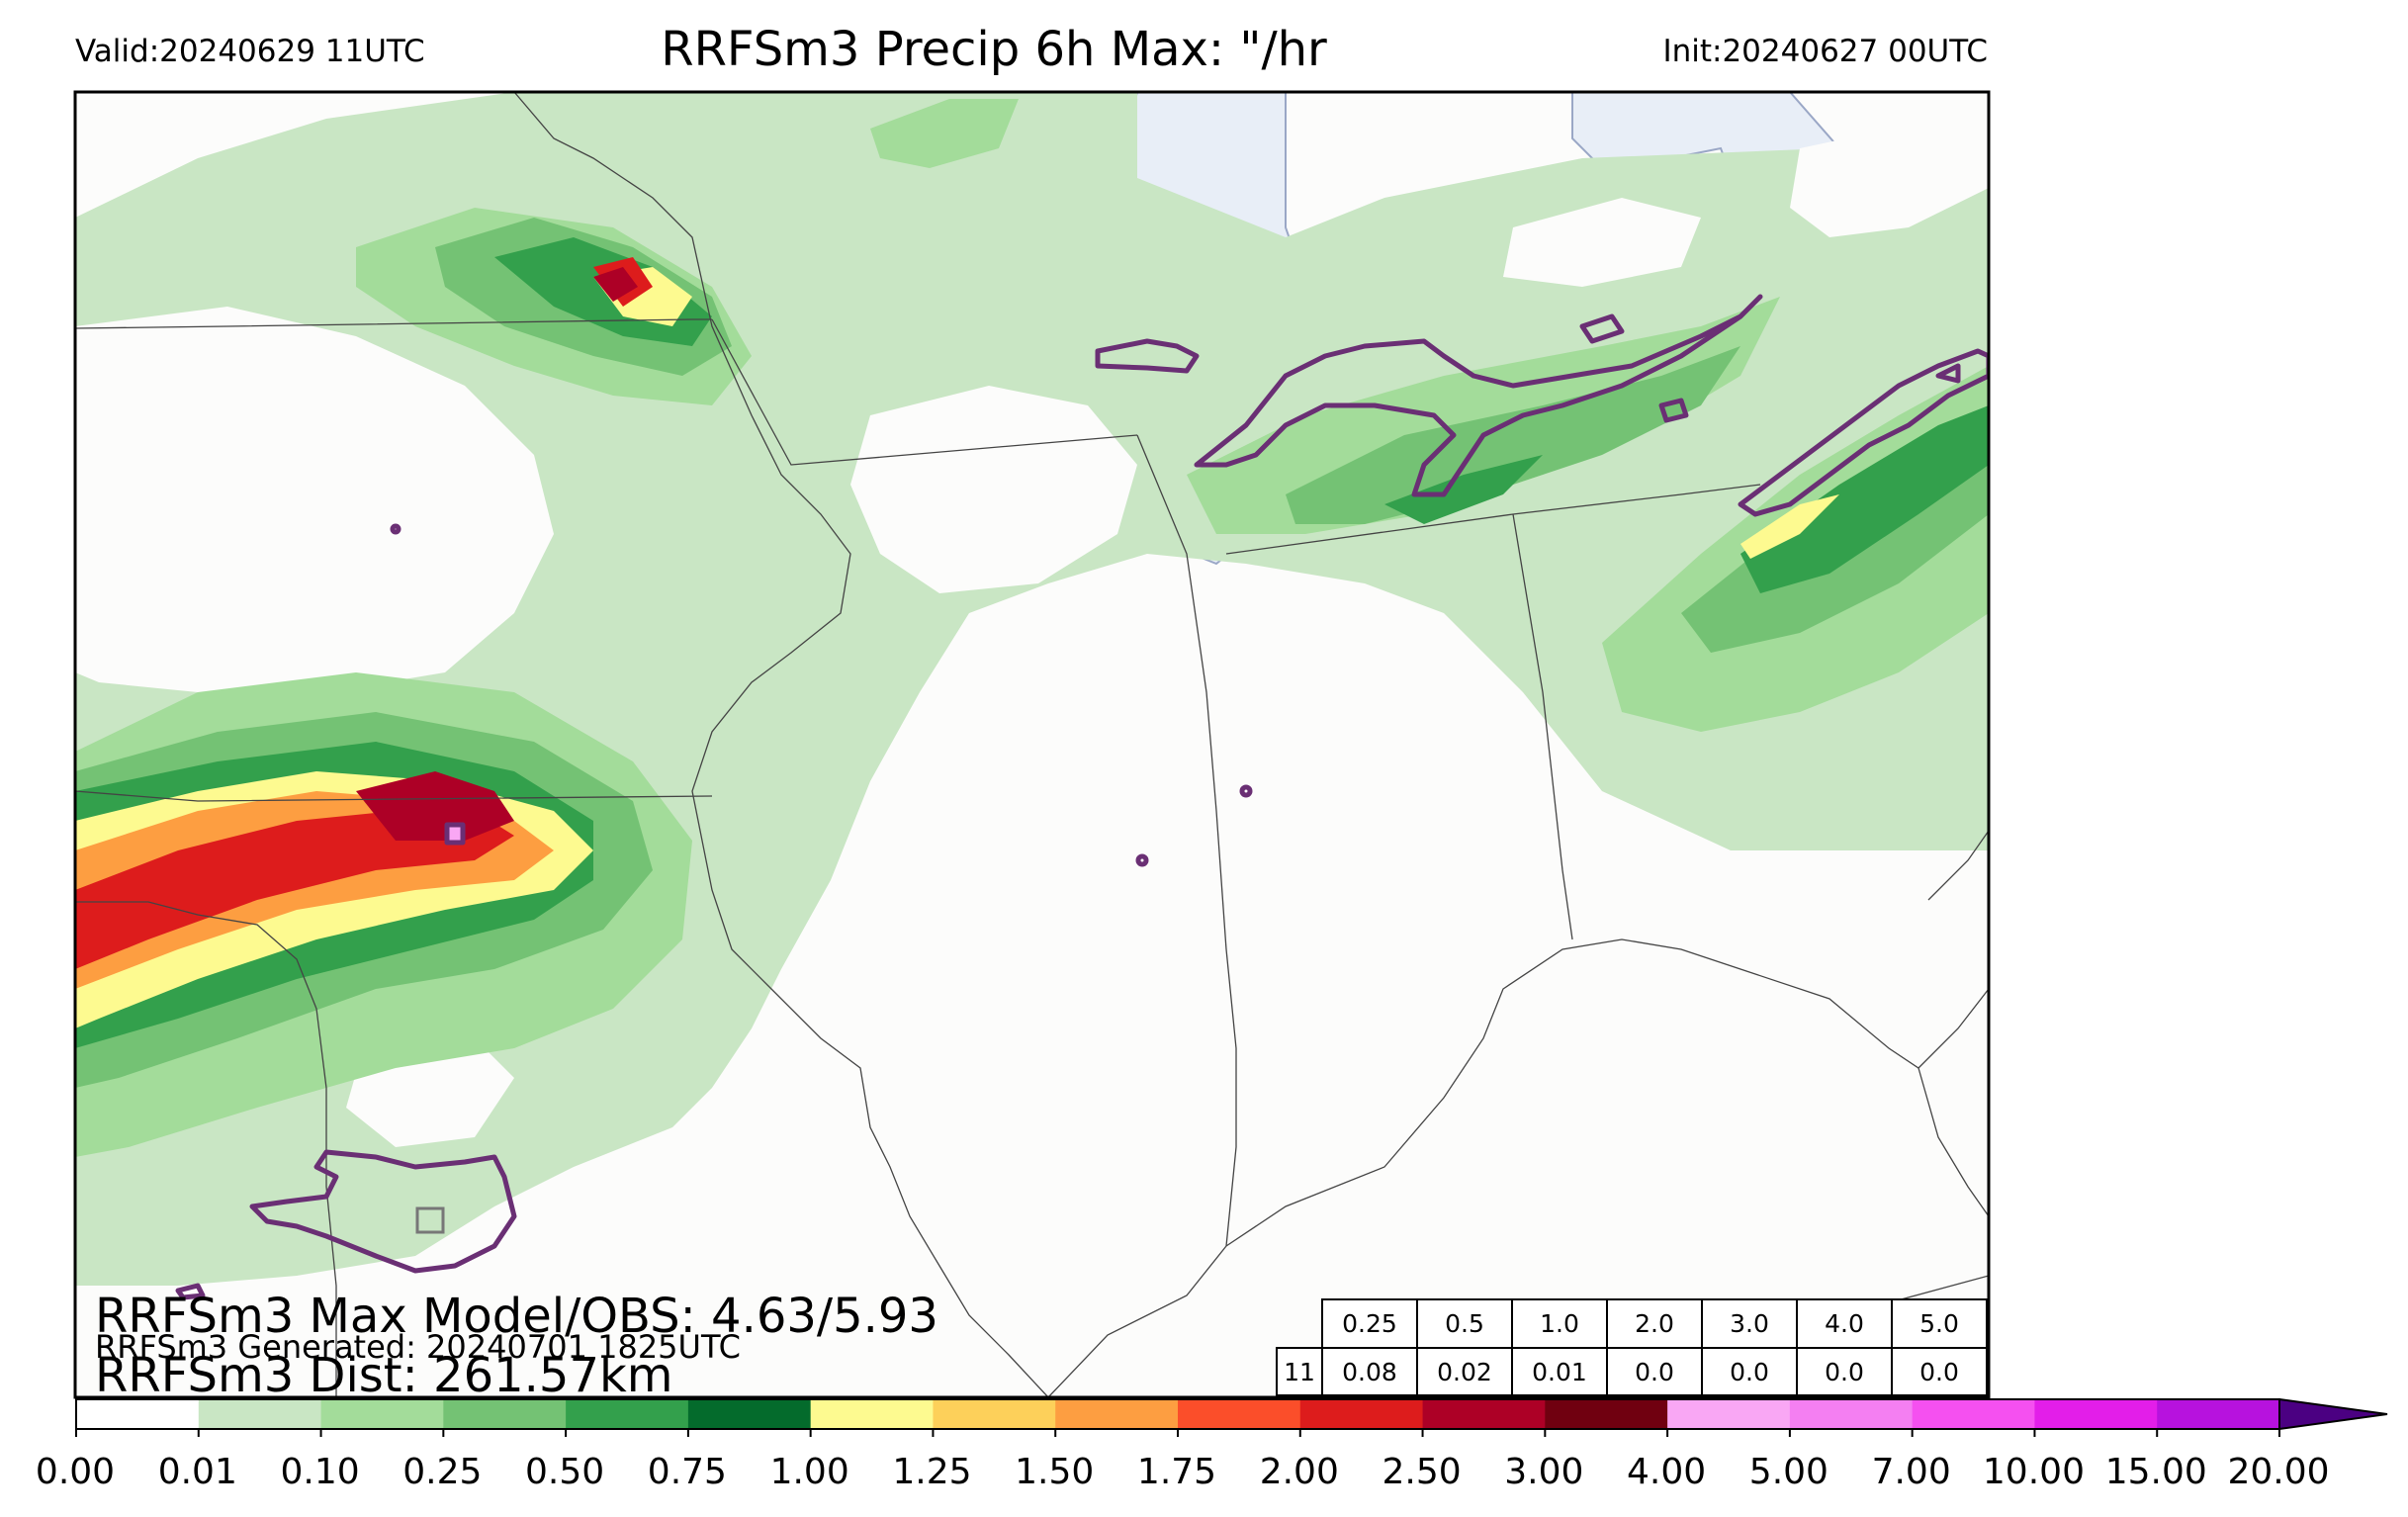 This screenshot has width=2408, height=1517. Describe the element at coordinates (2033, 1472) in the screenshot. I see `colorbar-tick-label: 10.00` at that location.